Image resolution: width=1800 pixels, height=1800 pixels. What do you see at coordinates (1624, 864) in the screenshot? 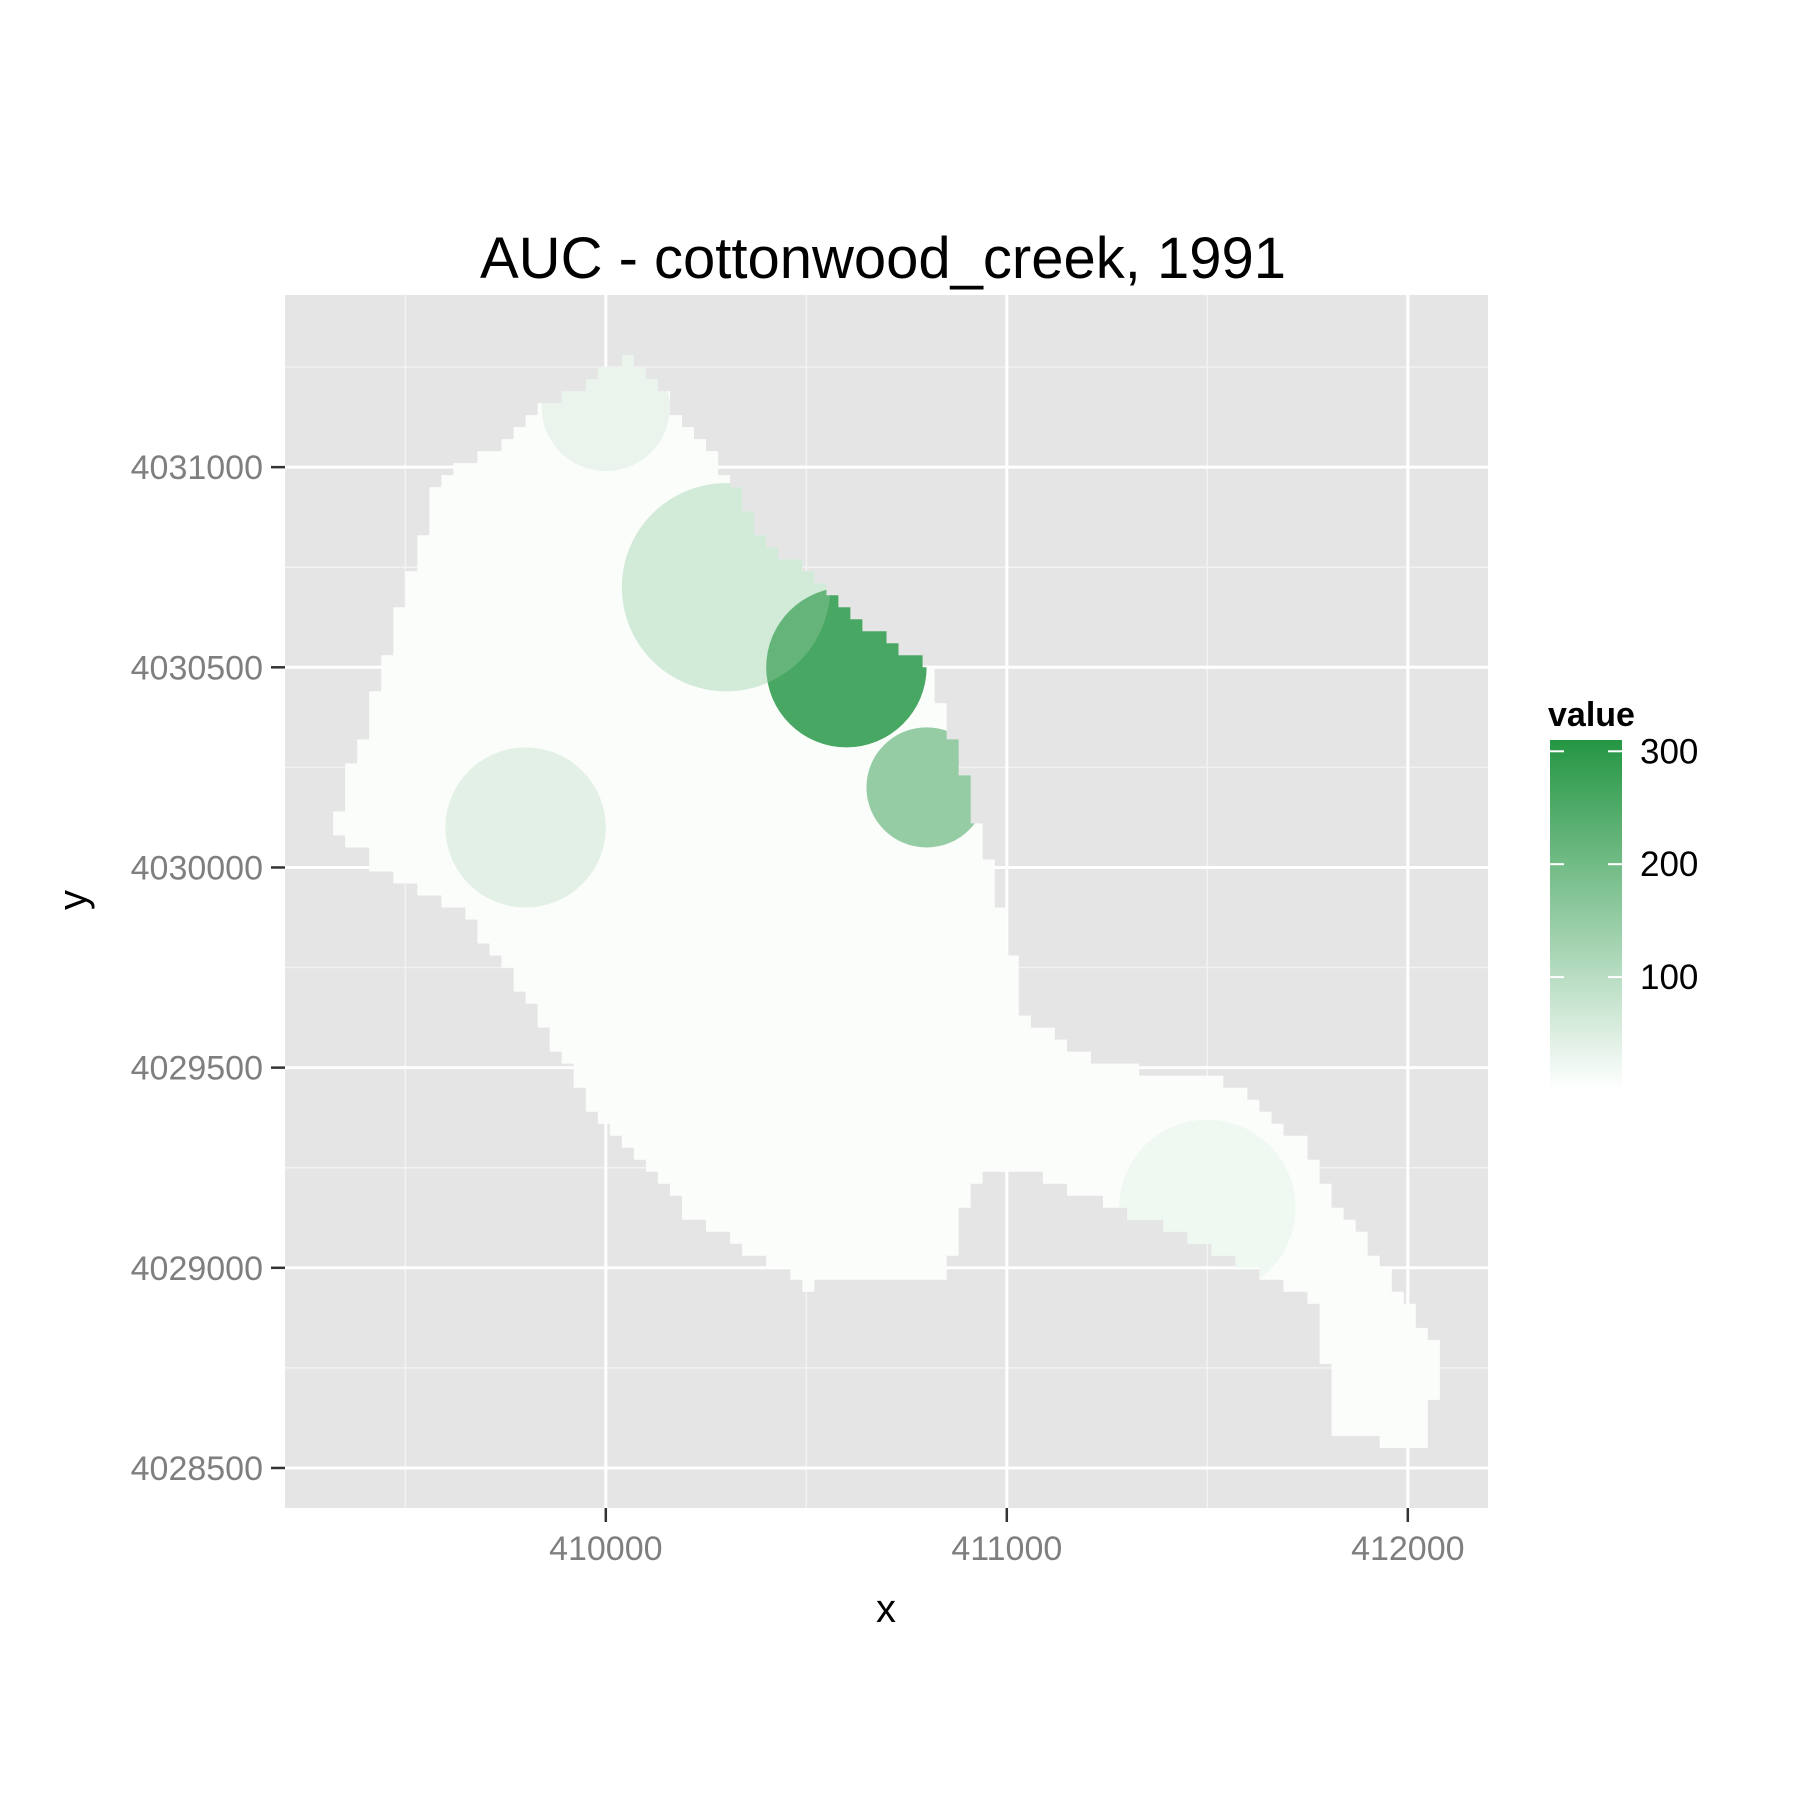
I see `legend-ticks: 100 200 300` at bounding box center [1624, 864].